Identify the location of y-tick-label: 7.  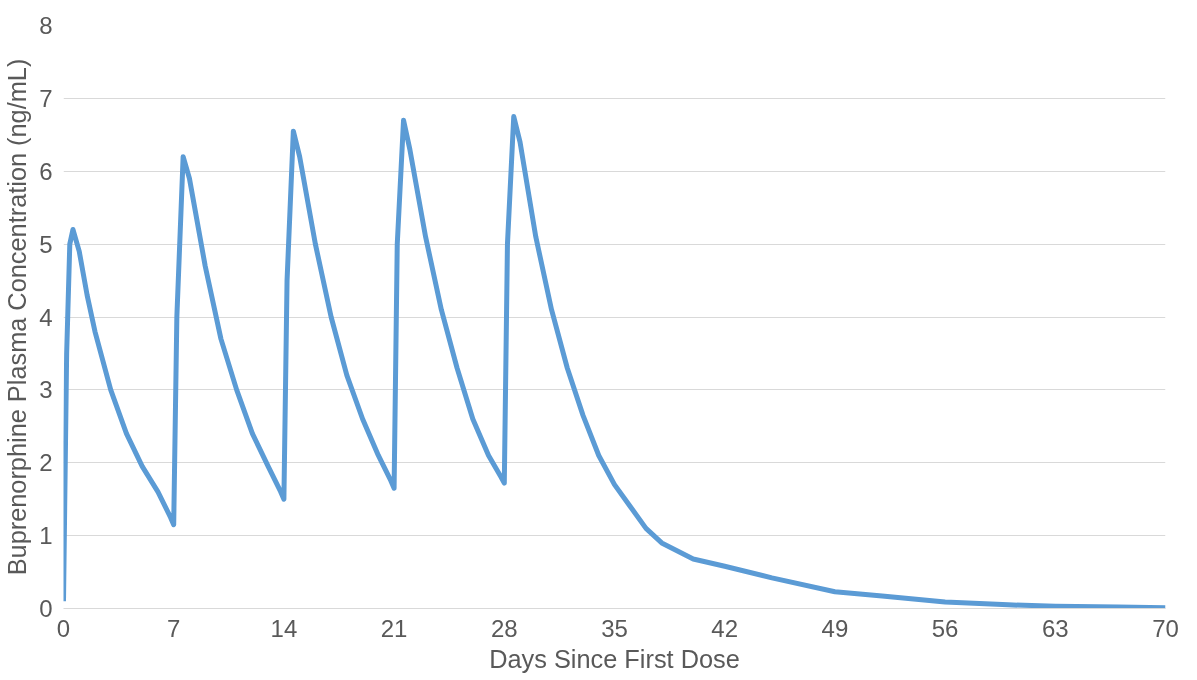
(46, 98).